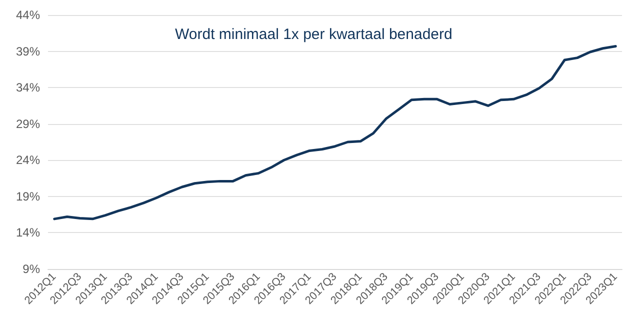 The image size is (640, 333). Describe the element at coordinates (31, 269) in the screenshot. I see `y-tick-label: 9%` at that location.